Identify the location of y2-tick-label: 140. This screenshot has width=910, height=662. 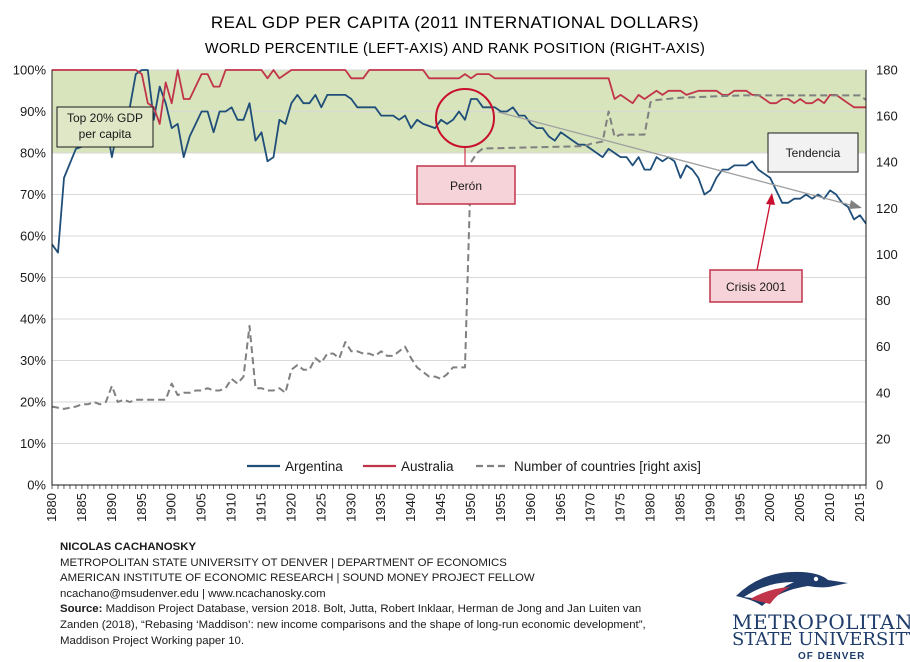
(887, 162).